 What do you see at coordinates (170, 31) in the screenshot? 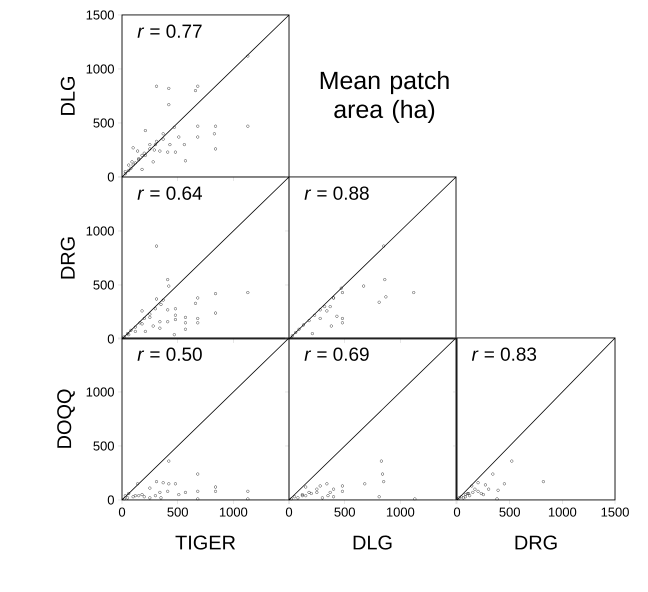
I see `annotation: r = 0.77` at bounding box center [170, 31].